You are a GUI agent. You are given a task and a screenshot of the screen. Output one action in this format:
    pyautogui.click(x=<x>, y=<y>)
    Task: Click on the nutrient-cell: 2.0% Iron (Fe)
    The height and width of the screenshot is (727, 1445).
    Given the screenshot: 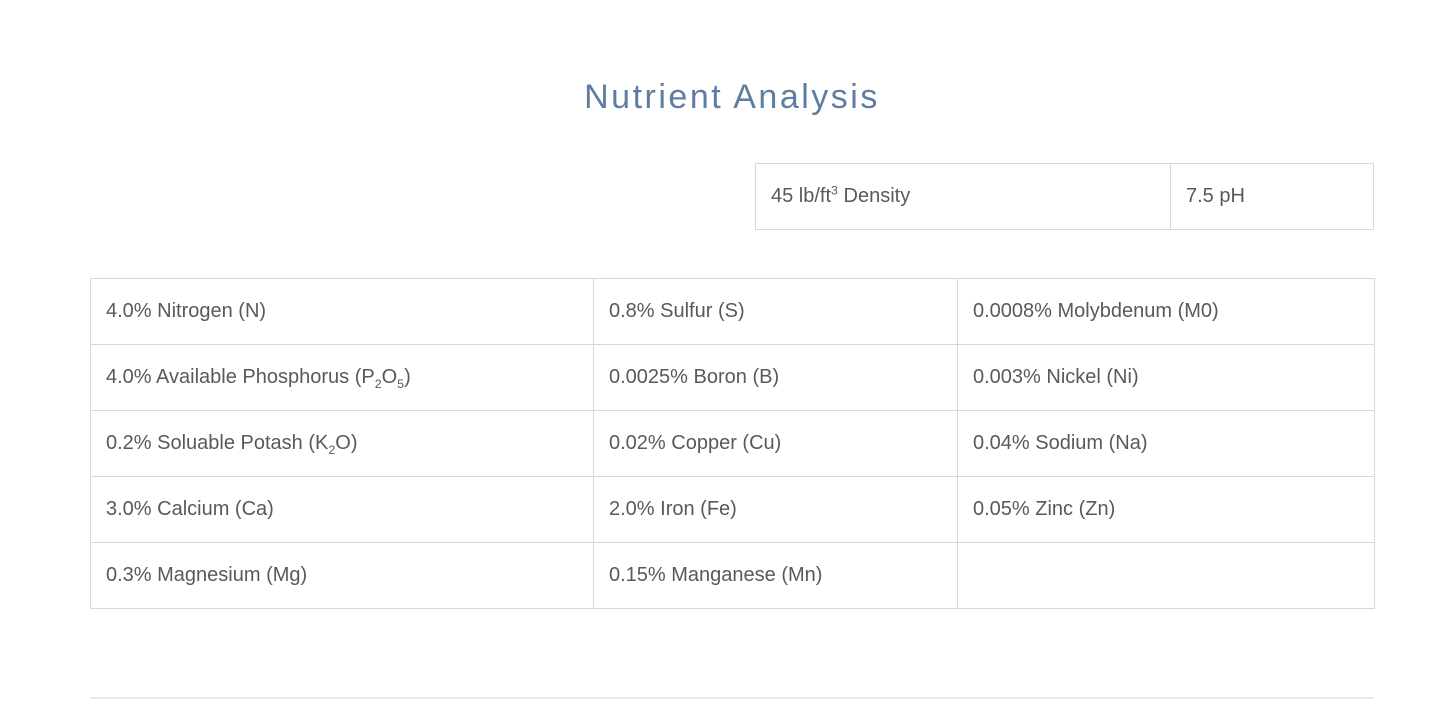 What is the action you would take?
    pyautogui.click(x=775, y=509)
    